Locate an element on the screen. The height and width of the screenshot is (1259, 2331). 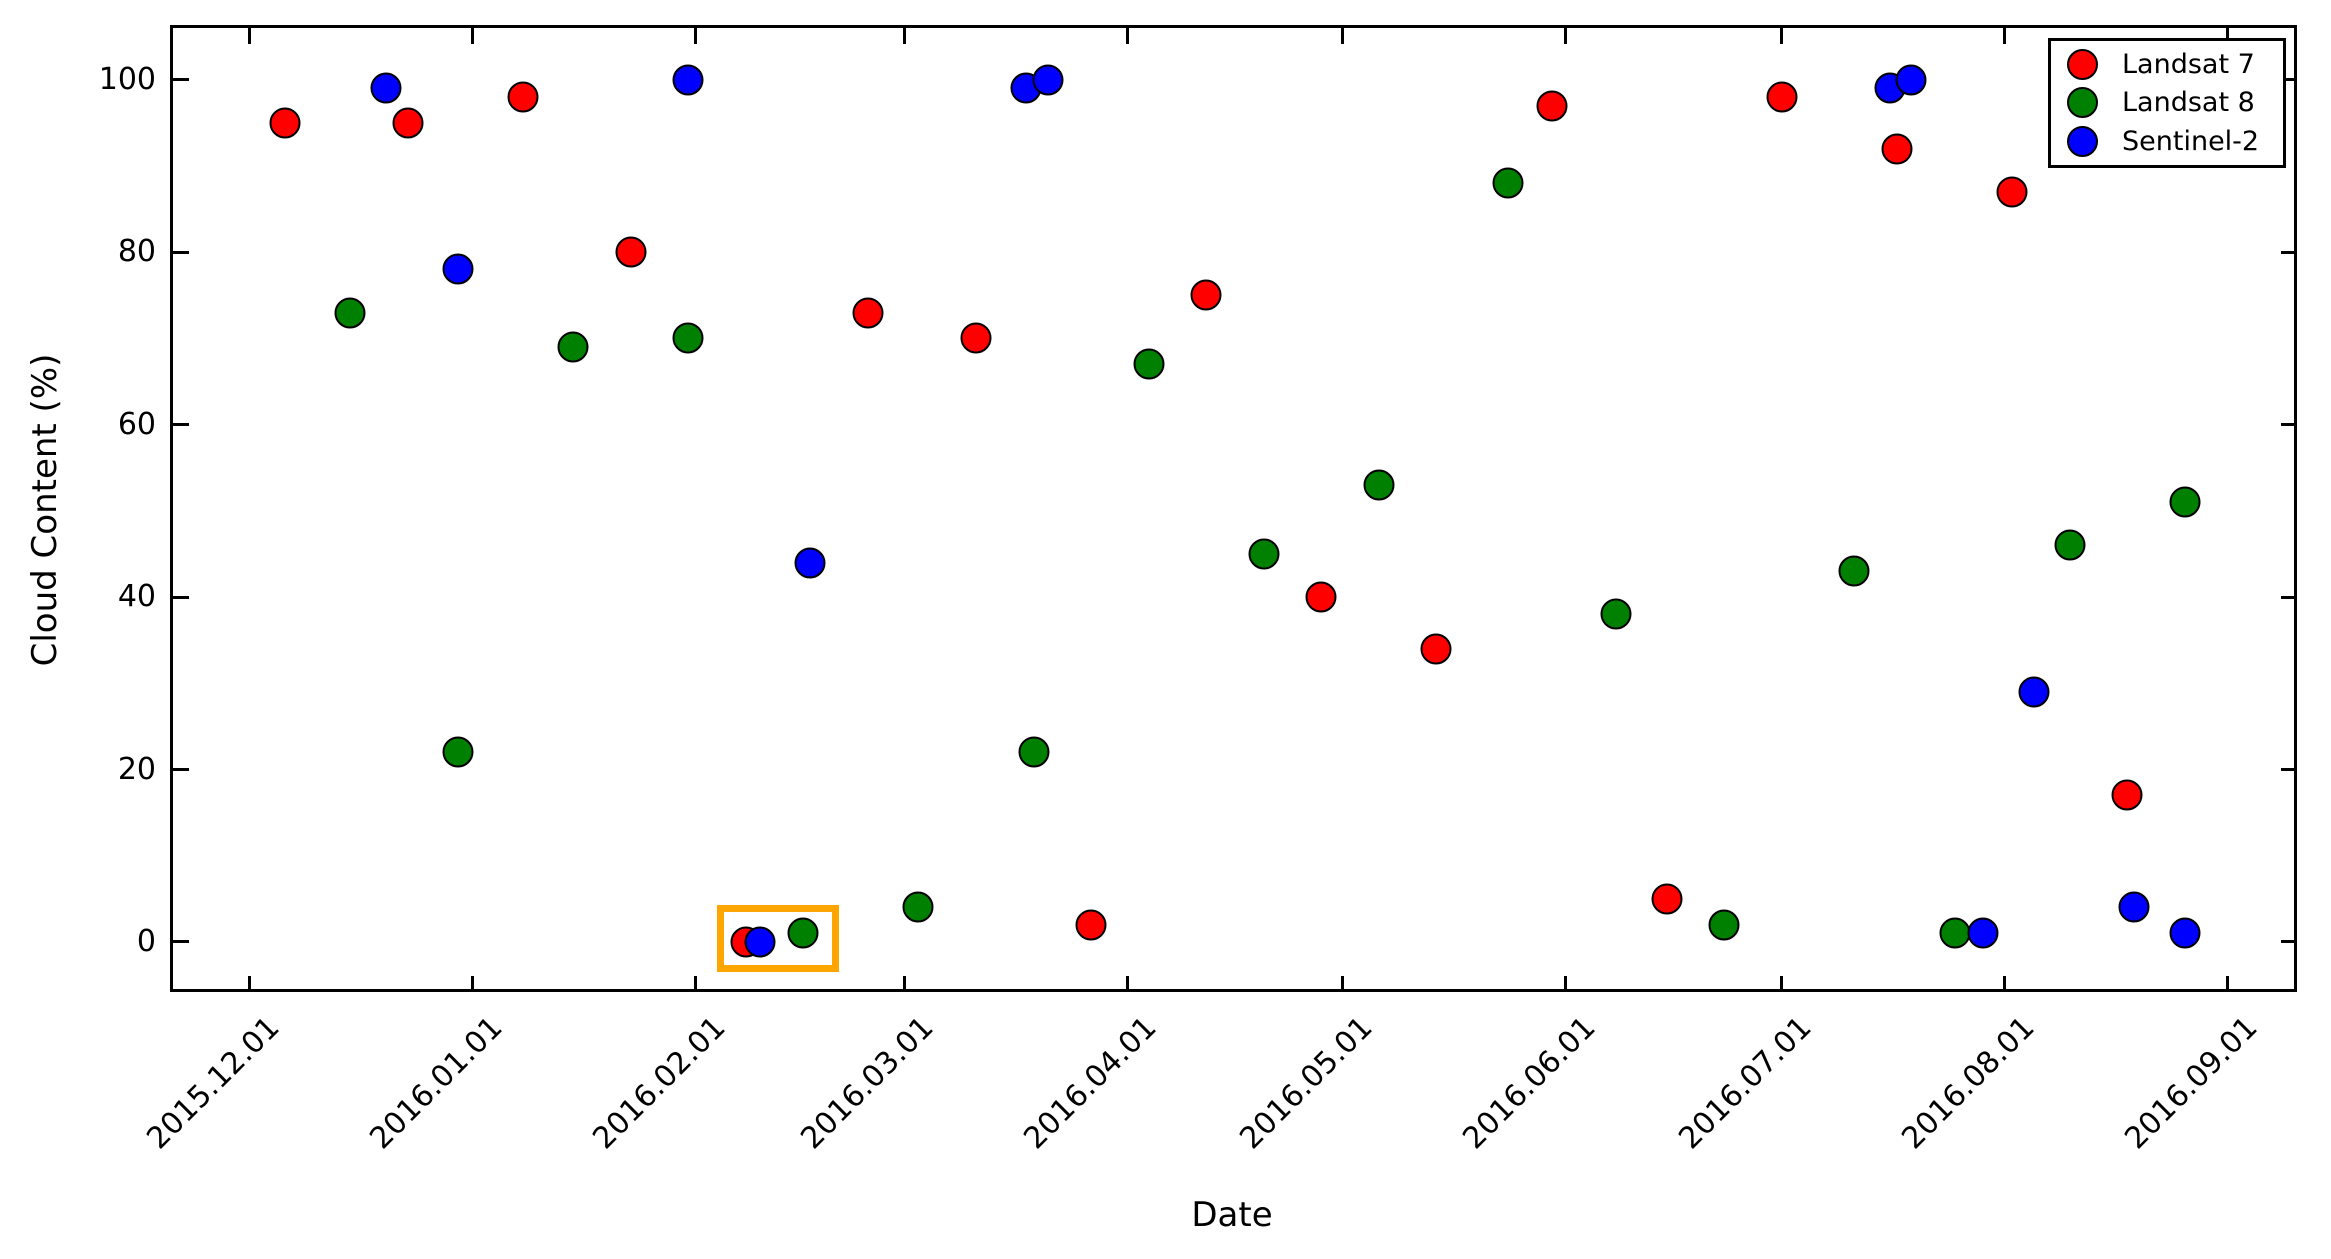
y-tick-label: 100 is located at coordinates (127, 79).